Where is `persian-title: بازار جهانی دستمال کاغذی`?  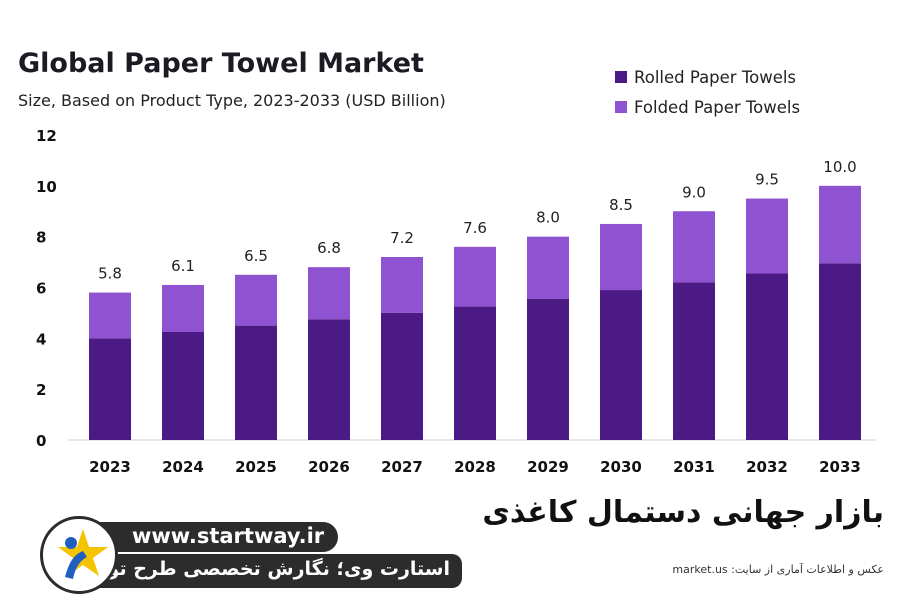 persian-title: بازار جهانی دستمال کاغذی is located at coordinates (683, 512).